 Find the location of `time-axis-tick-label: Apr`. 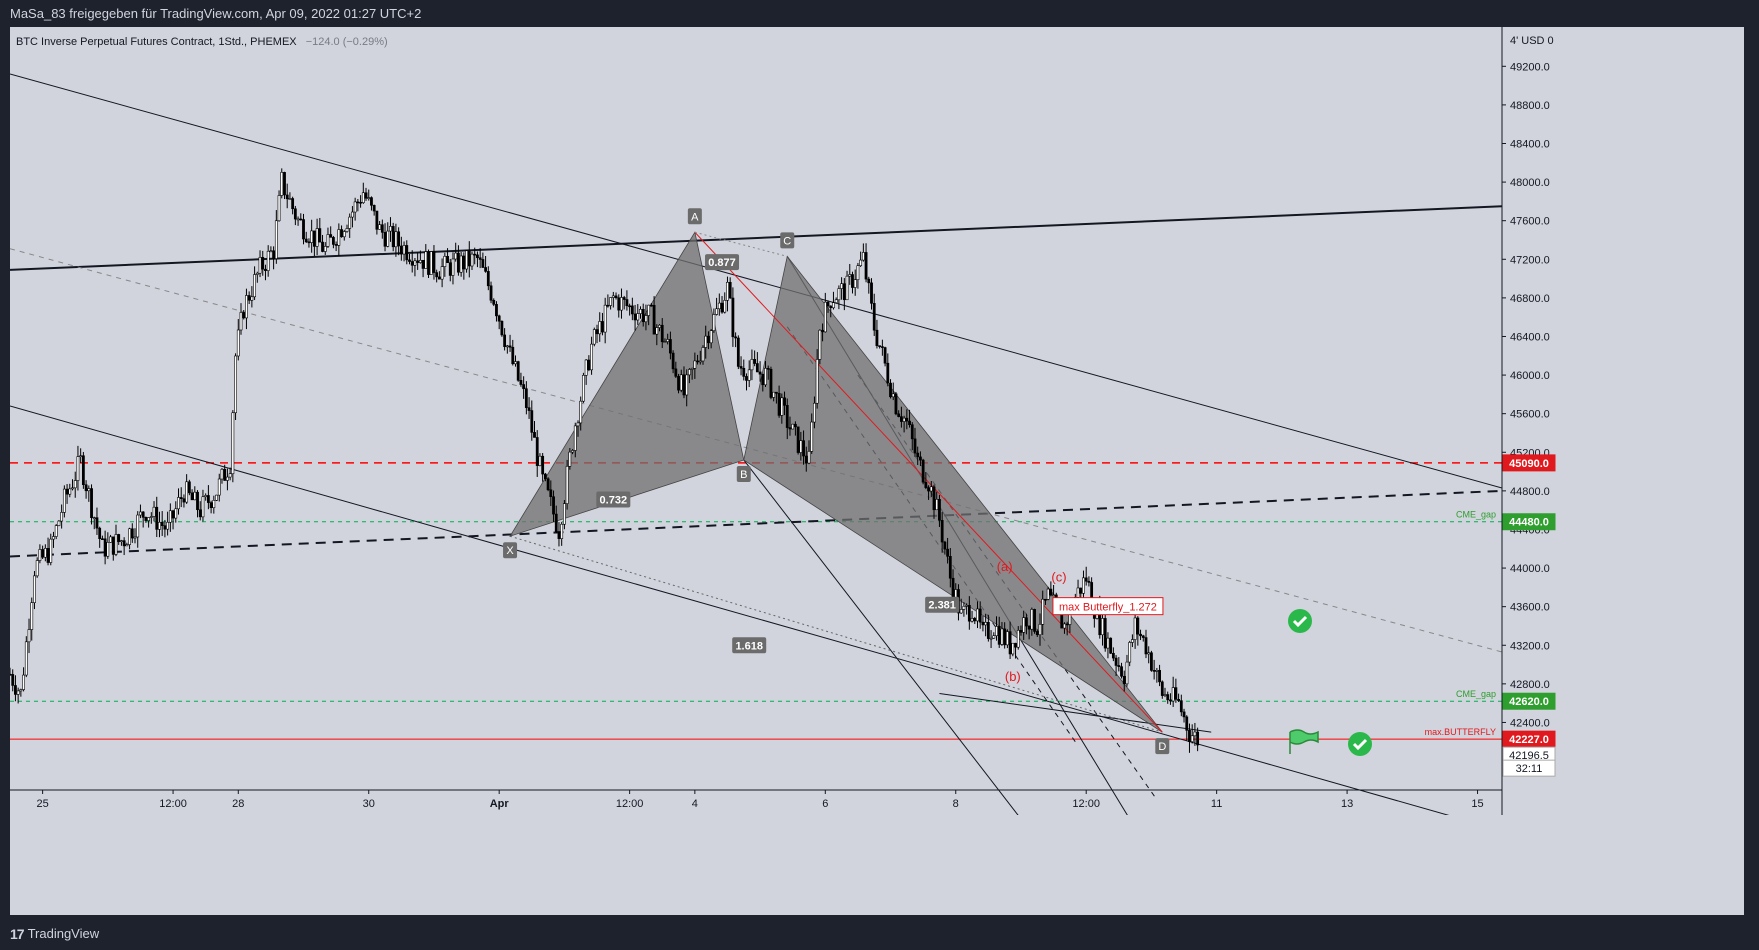

time-axis-tick-label: Apr is located at coordinates (500, 804).